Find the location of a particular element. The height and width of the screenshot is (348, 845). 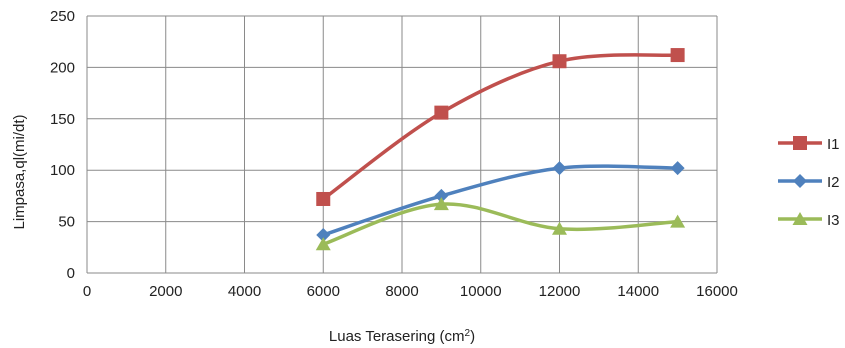

x-tick-label: 0 is located at coordinates (87, 291).